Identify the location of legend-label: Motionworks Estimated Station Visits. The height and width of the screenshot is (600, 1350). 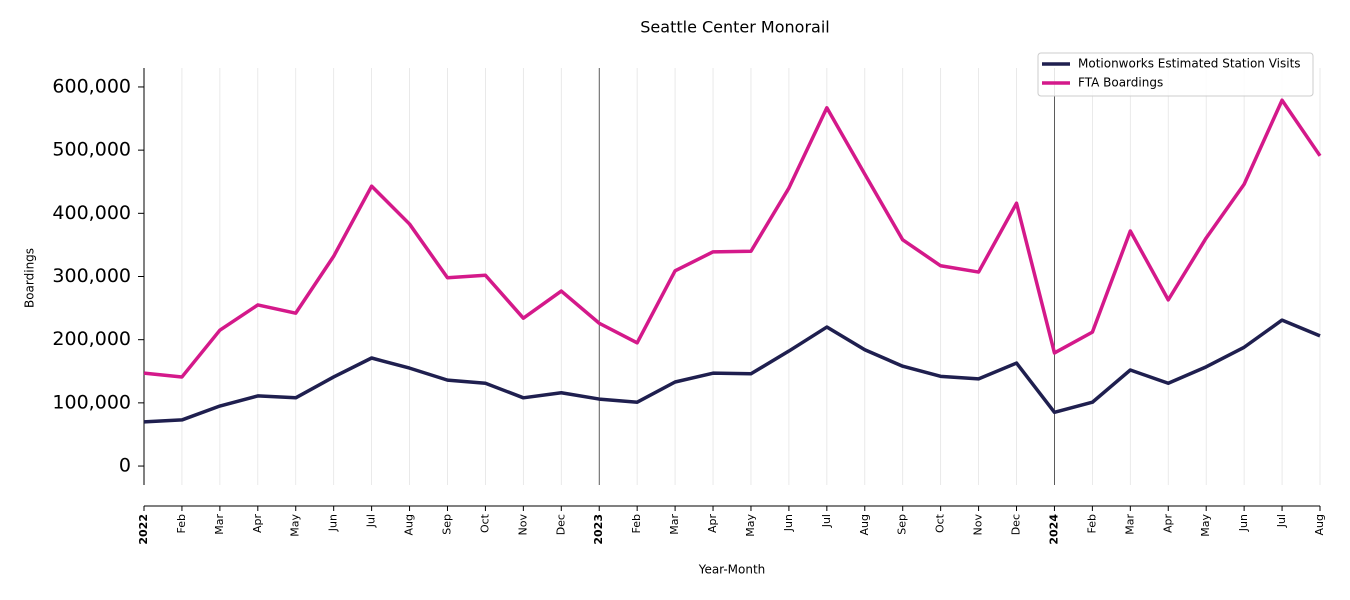
(1189, 64).